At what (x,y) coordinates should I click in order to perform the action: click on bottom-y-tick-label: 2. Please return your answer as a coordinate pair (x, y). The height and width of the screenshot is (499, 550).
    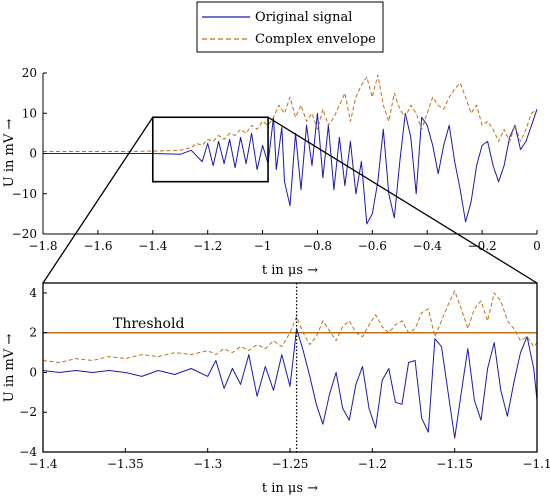
    Looking at the image, I should click on (33, 333).